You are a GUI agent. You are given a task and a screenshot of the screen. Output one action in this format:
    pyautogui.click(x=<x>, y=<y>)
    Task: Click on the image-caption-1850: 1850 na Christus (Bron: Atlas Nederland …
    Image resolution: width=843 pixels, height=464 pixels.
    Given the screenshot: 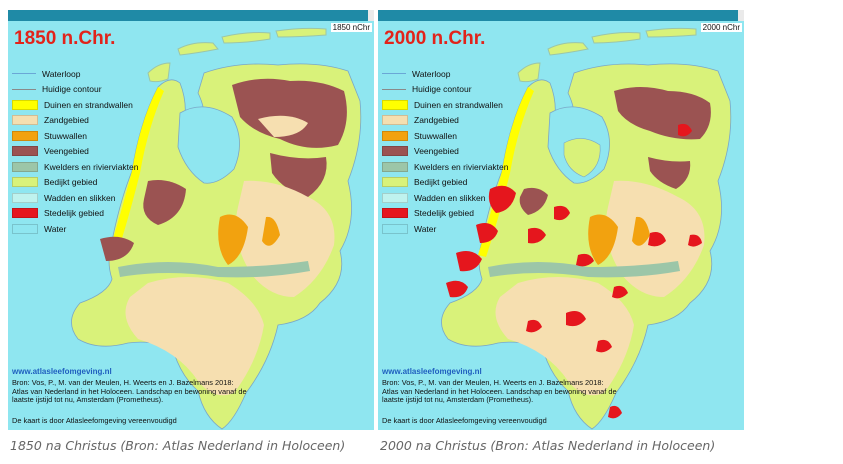 What is the action you would take?
    pyautogui.click(x=178, y=445)
    